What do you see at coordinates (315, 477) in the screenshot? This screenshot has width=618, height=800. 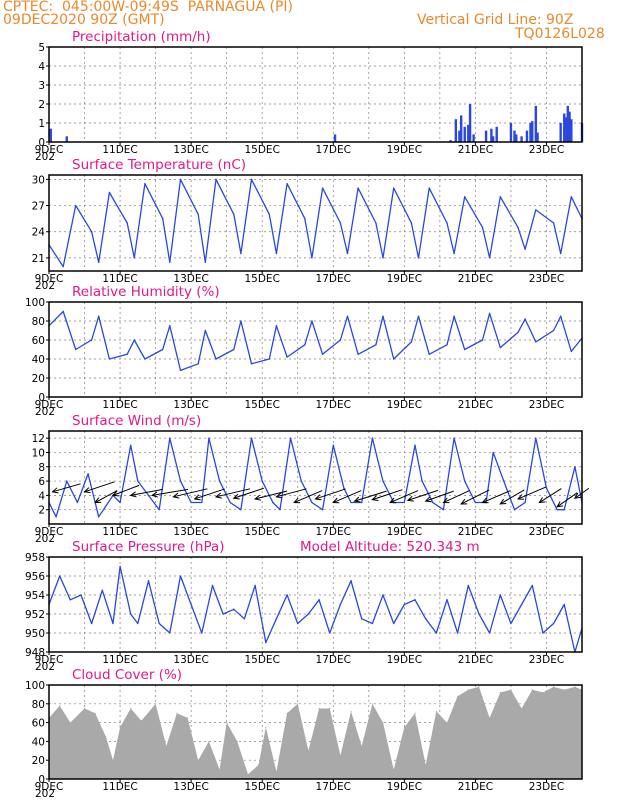 I see `wind-series-line` at bounding box center [315, 477].